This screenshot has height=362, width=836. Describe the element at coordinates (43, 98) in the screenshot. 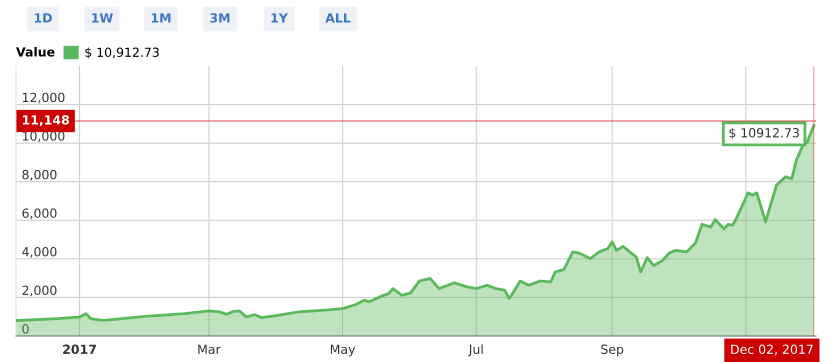

I see `y-tick-label: 12,000` at that location.